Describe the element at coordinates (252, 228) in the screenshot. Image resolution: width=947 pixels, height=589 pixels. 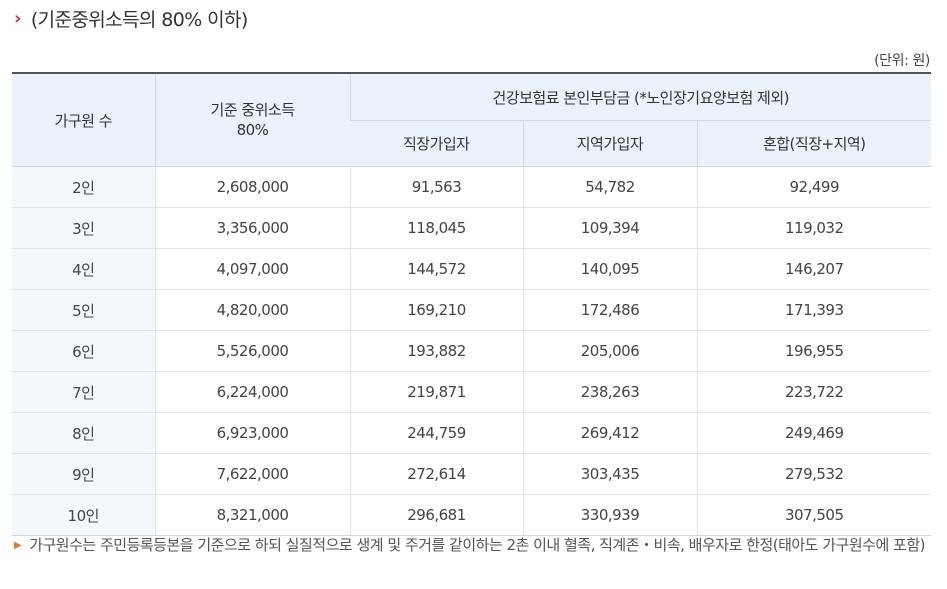
I see `table-cell: 3,356,000` at that location.